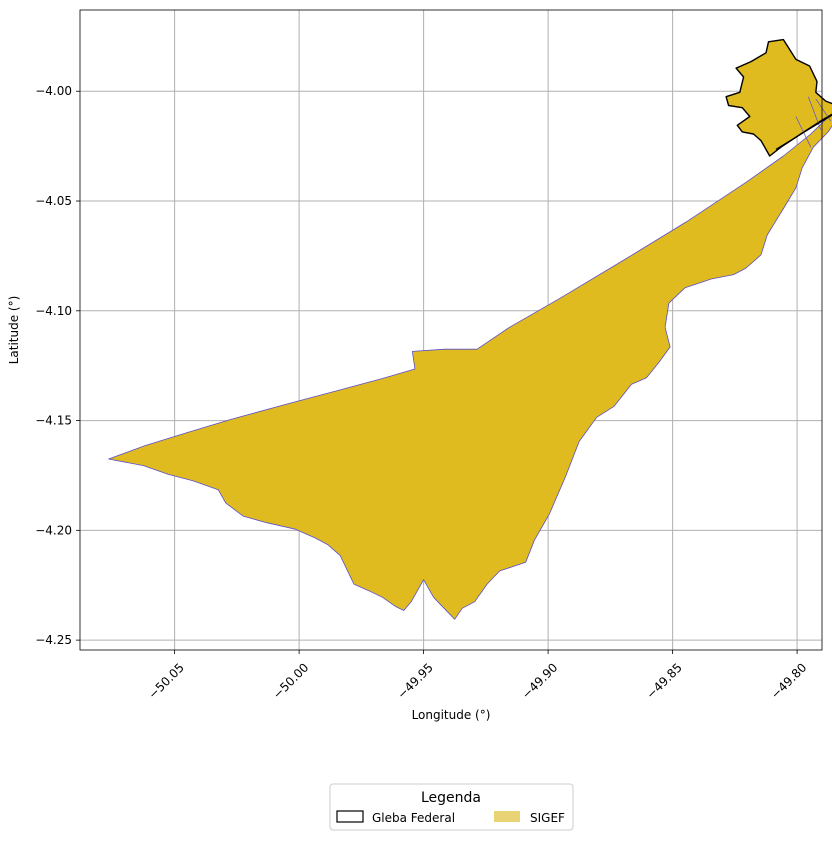 The height and width of the screenshot is (844, 832). Describe the element at coordinates (451, 798) in the screenshot. I see `legend-title: Legenda` at that location.